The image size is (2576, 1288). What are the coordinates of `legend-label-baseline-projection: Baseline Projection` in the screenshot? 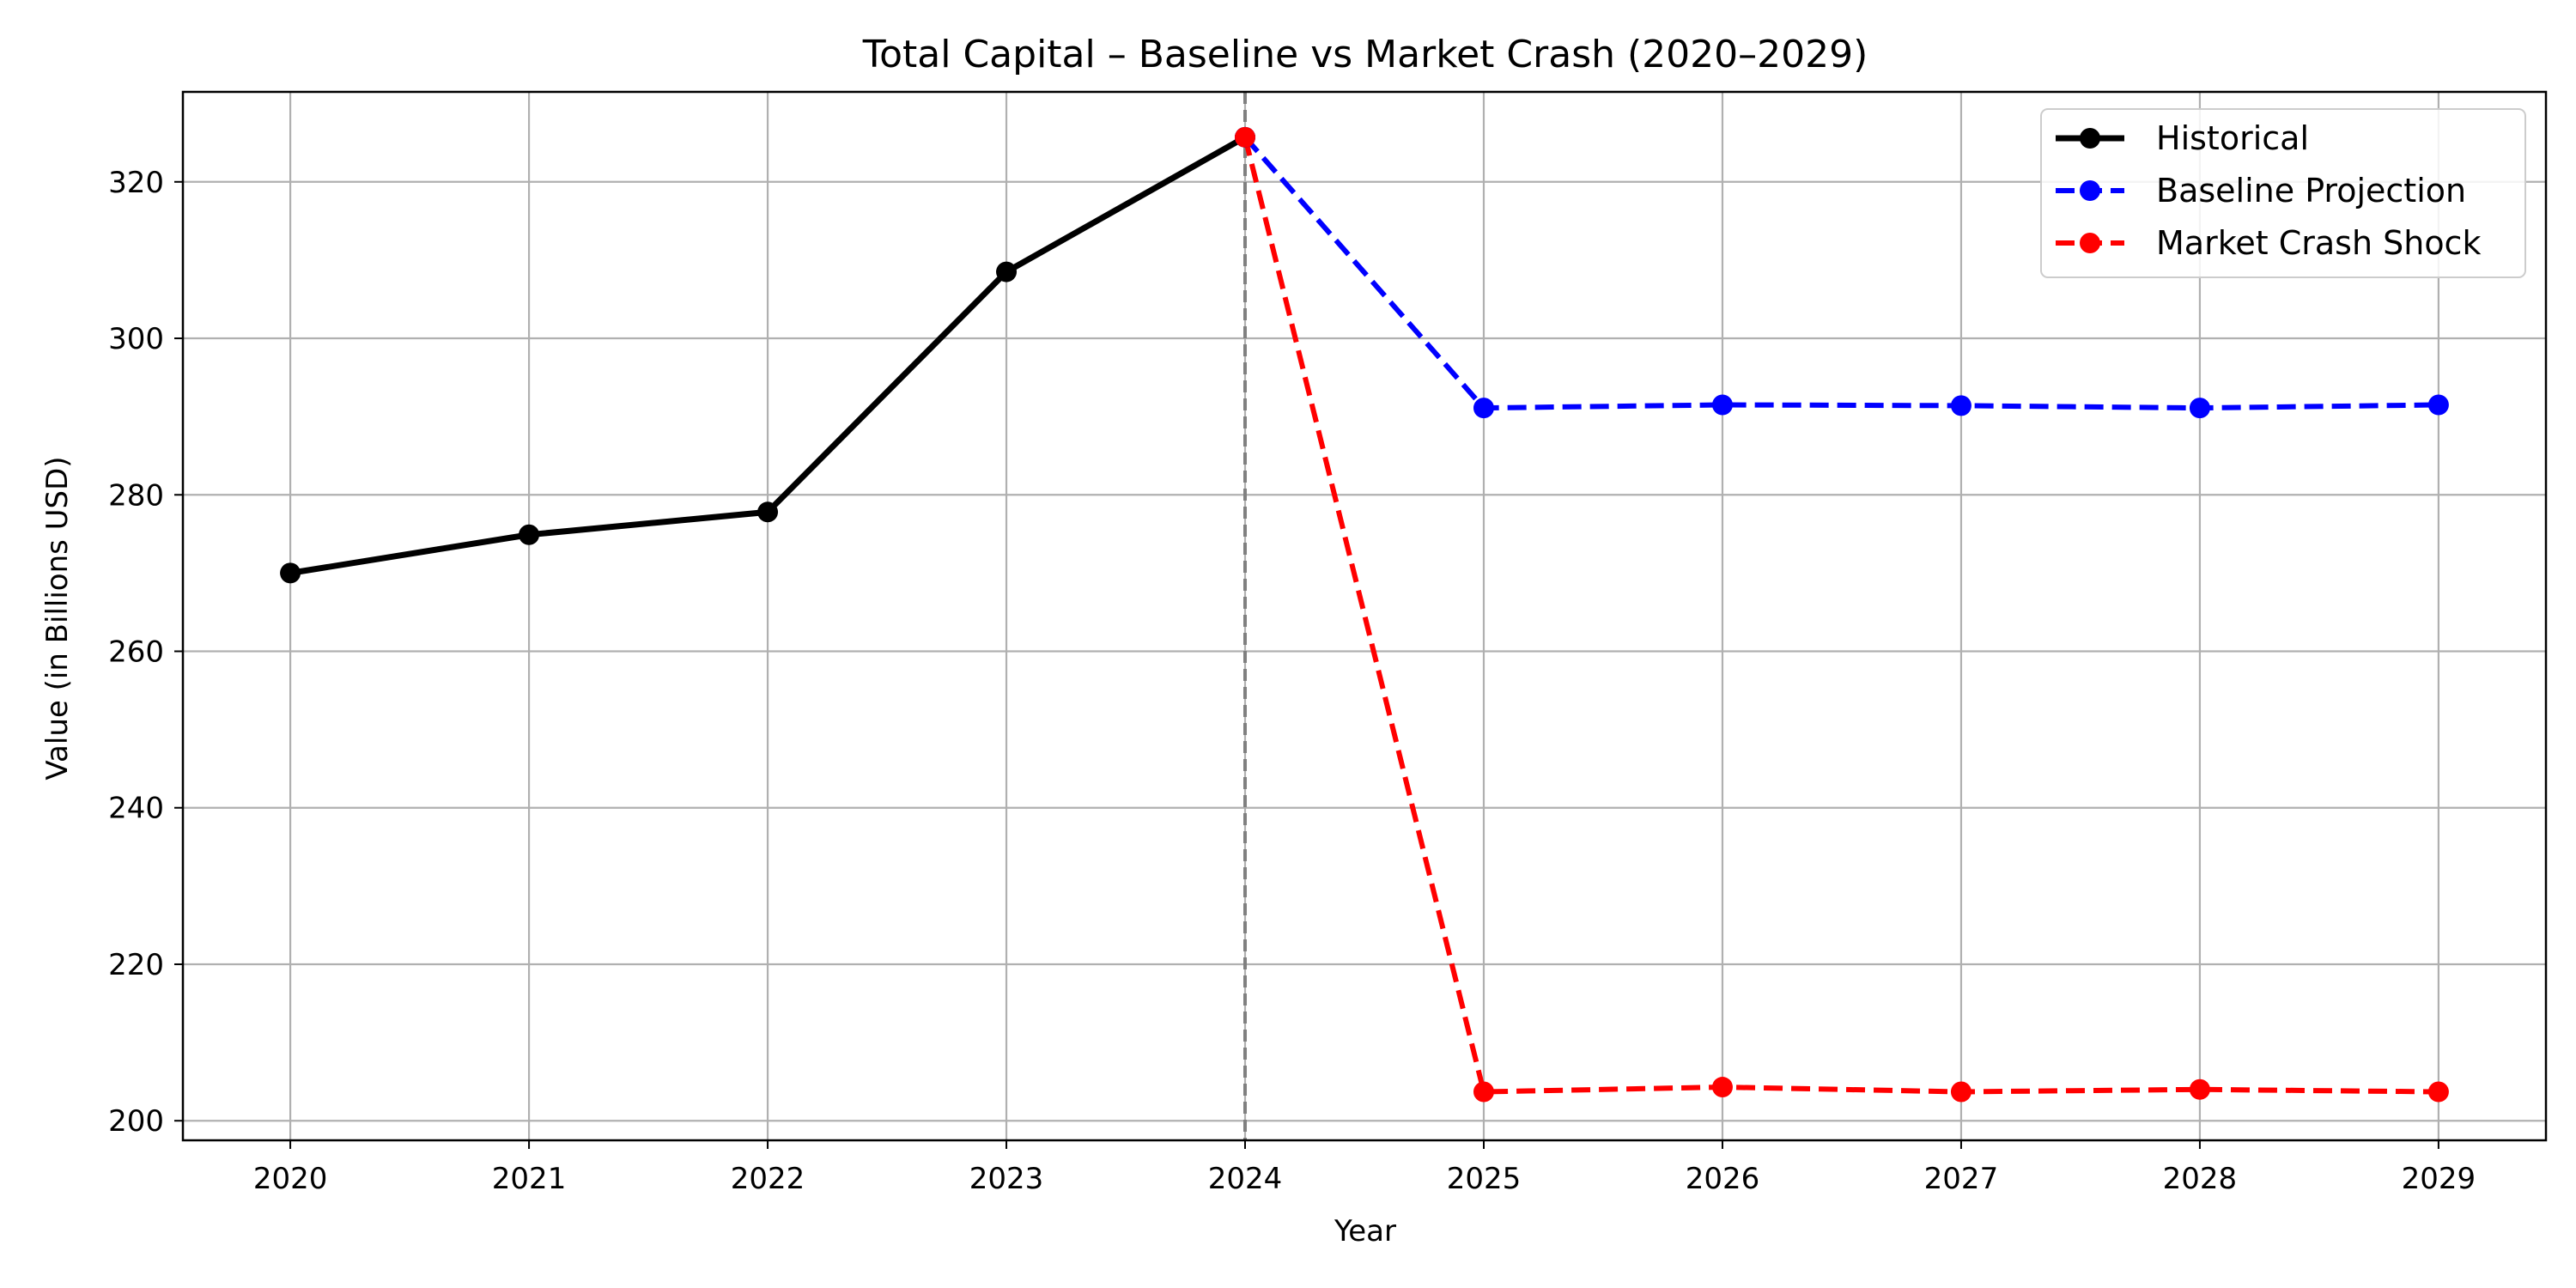 It's located at (2311, 191).